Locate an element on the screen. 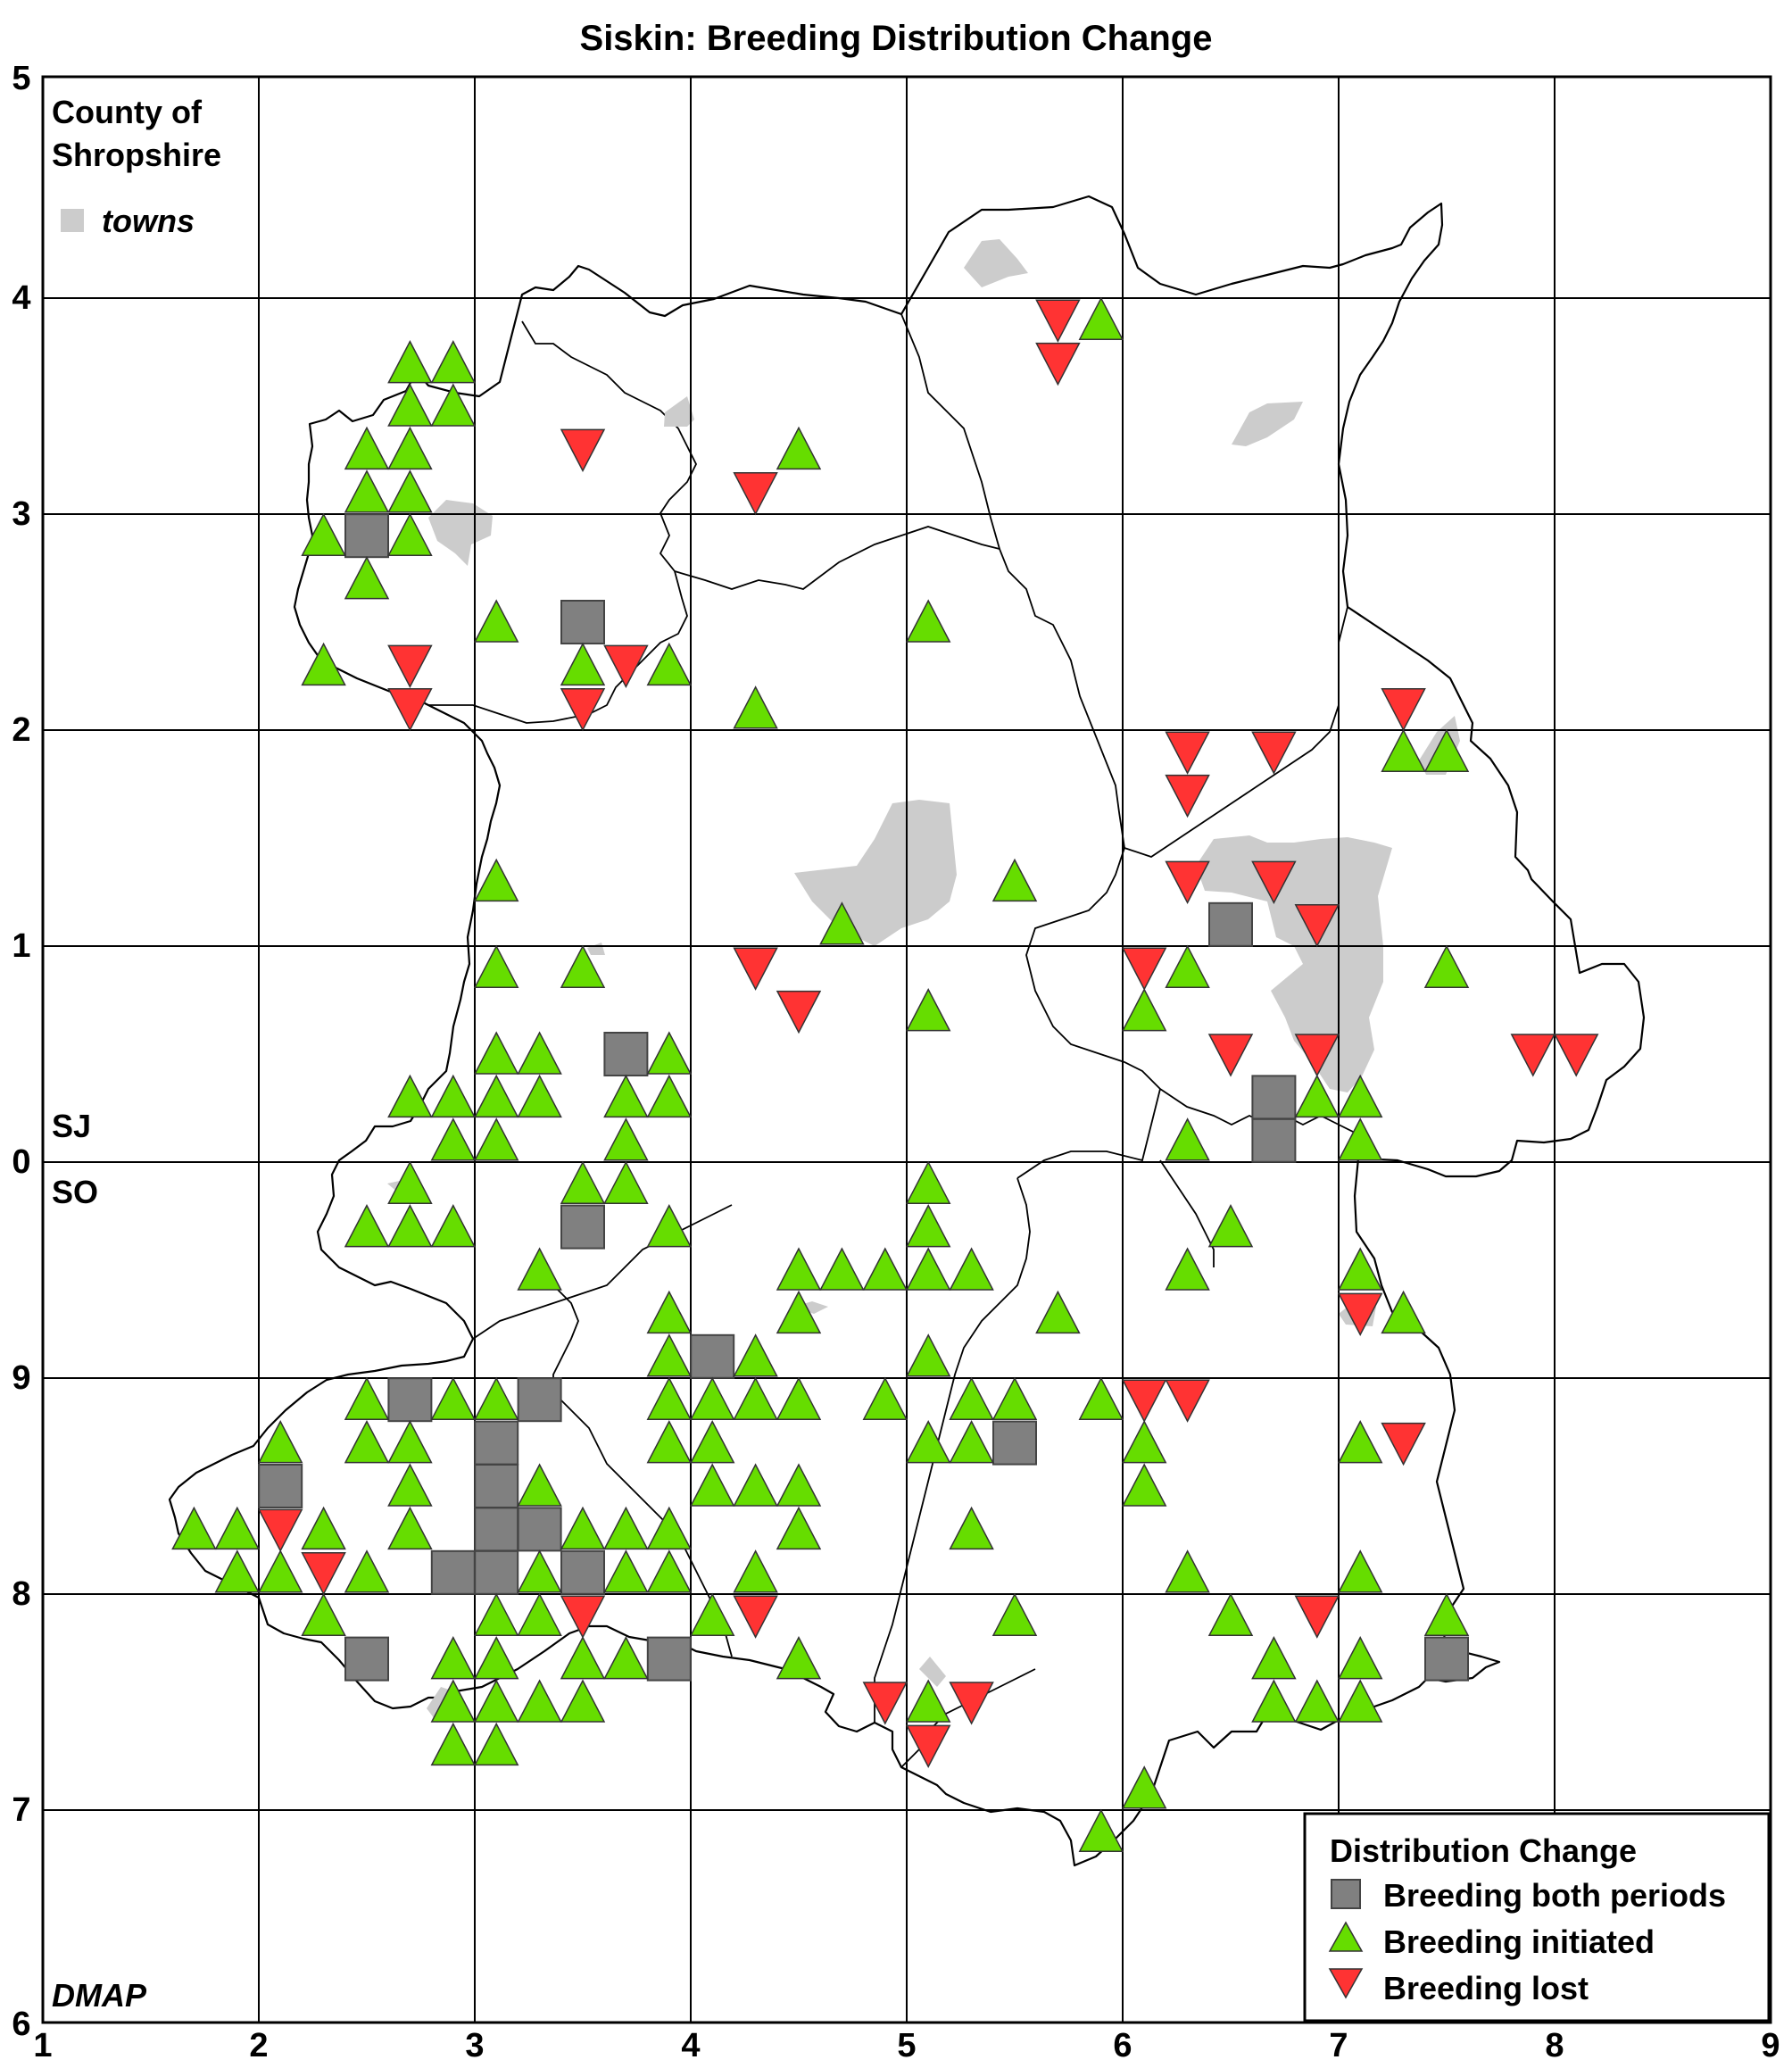 Image resolution: width=1792 pixels, height=2060 pixels. x-tick-label: 6 is located at coordinates (1122, 2043).